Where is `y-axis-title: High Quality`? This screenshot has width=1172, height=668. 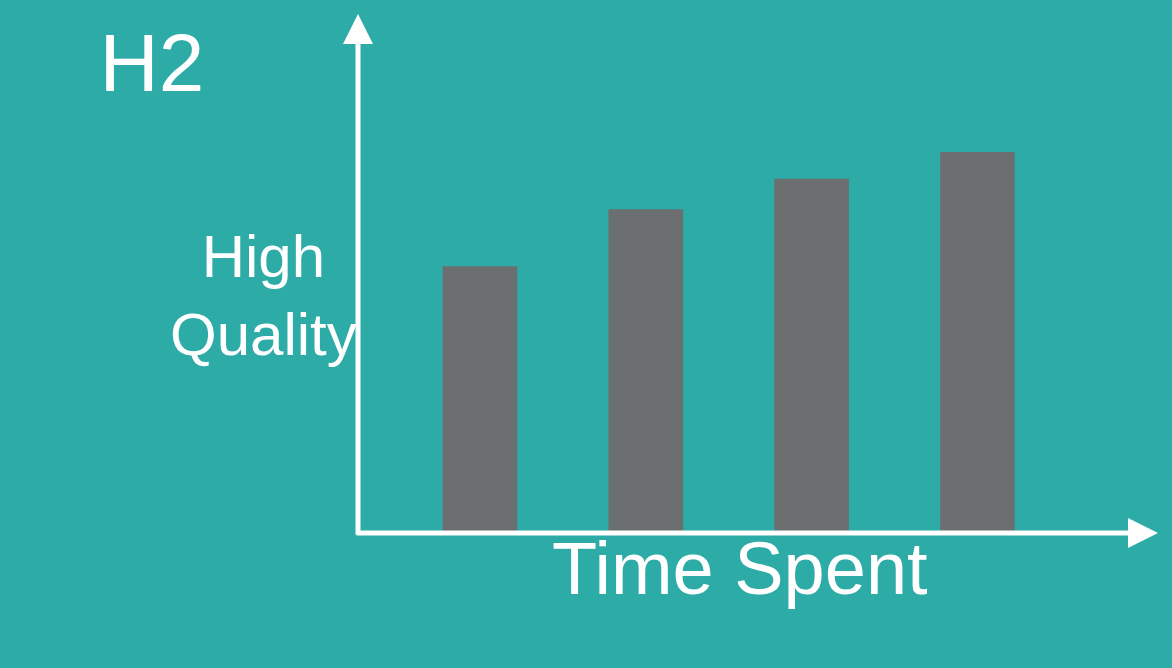 y-axis-title: High Quality is located at coordinates (263, 295).